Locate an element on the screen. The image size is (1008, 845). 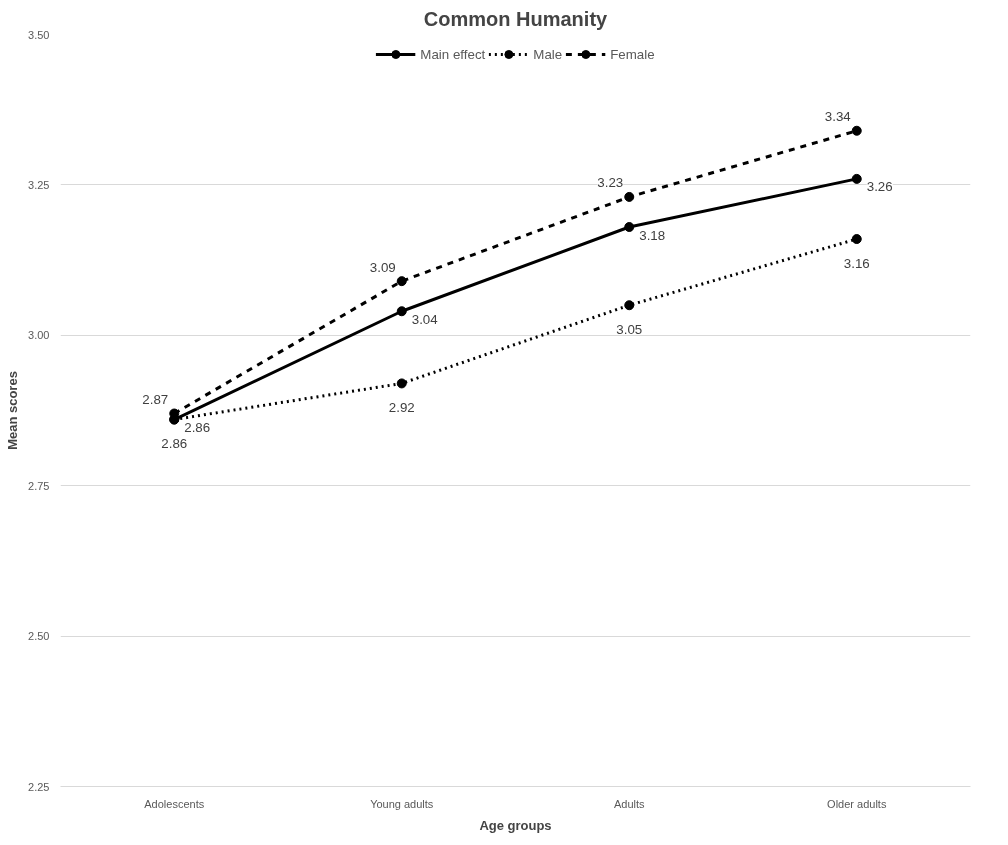
data-label: 3.04 is located at coordinates (425, 319).